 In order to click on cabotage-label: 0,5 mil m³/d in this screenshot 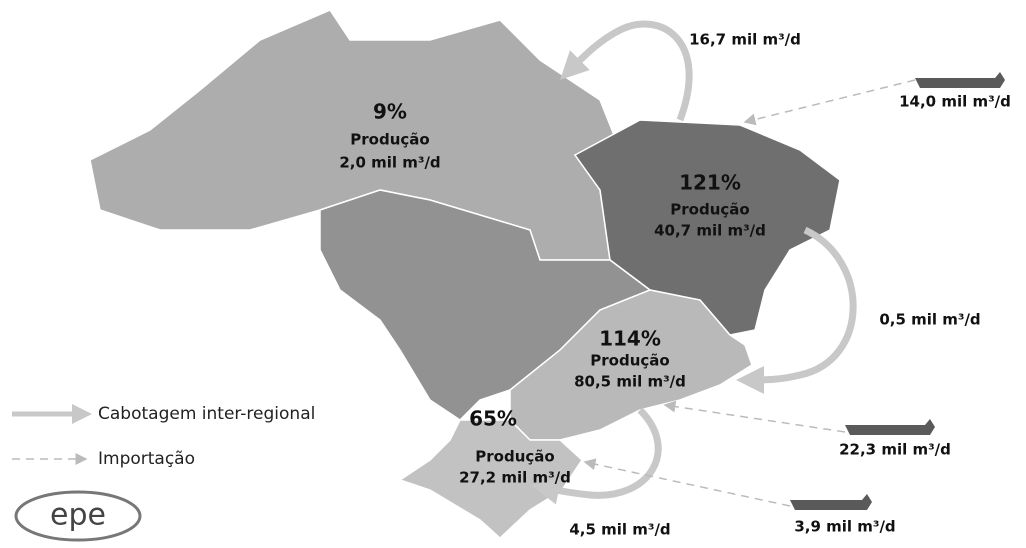, I will do `click(929, 320)`.